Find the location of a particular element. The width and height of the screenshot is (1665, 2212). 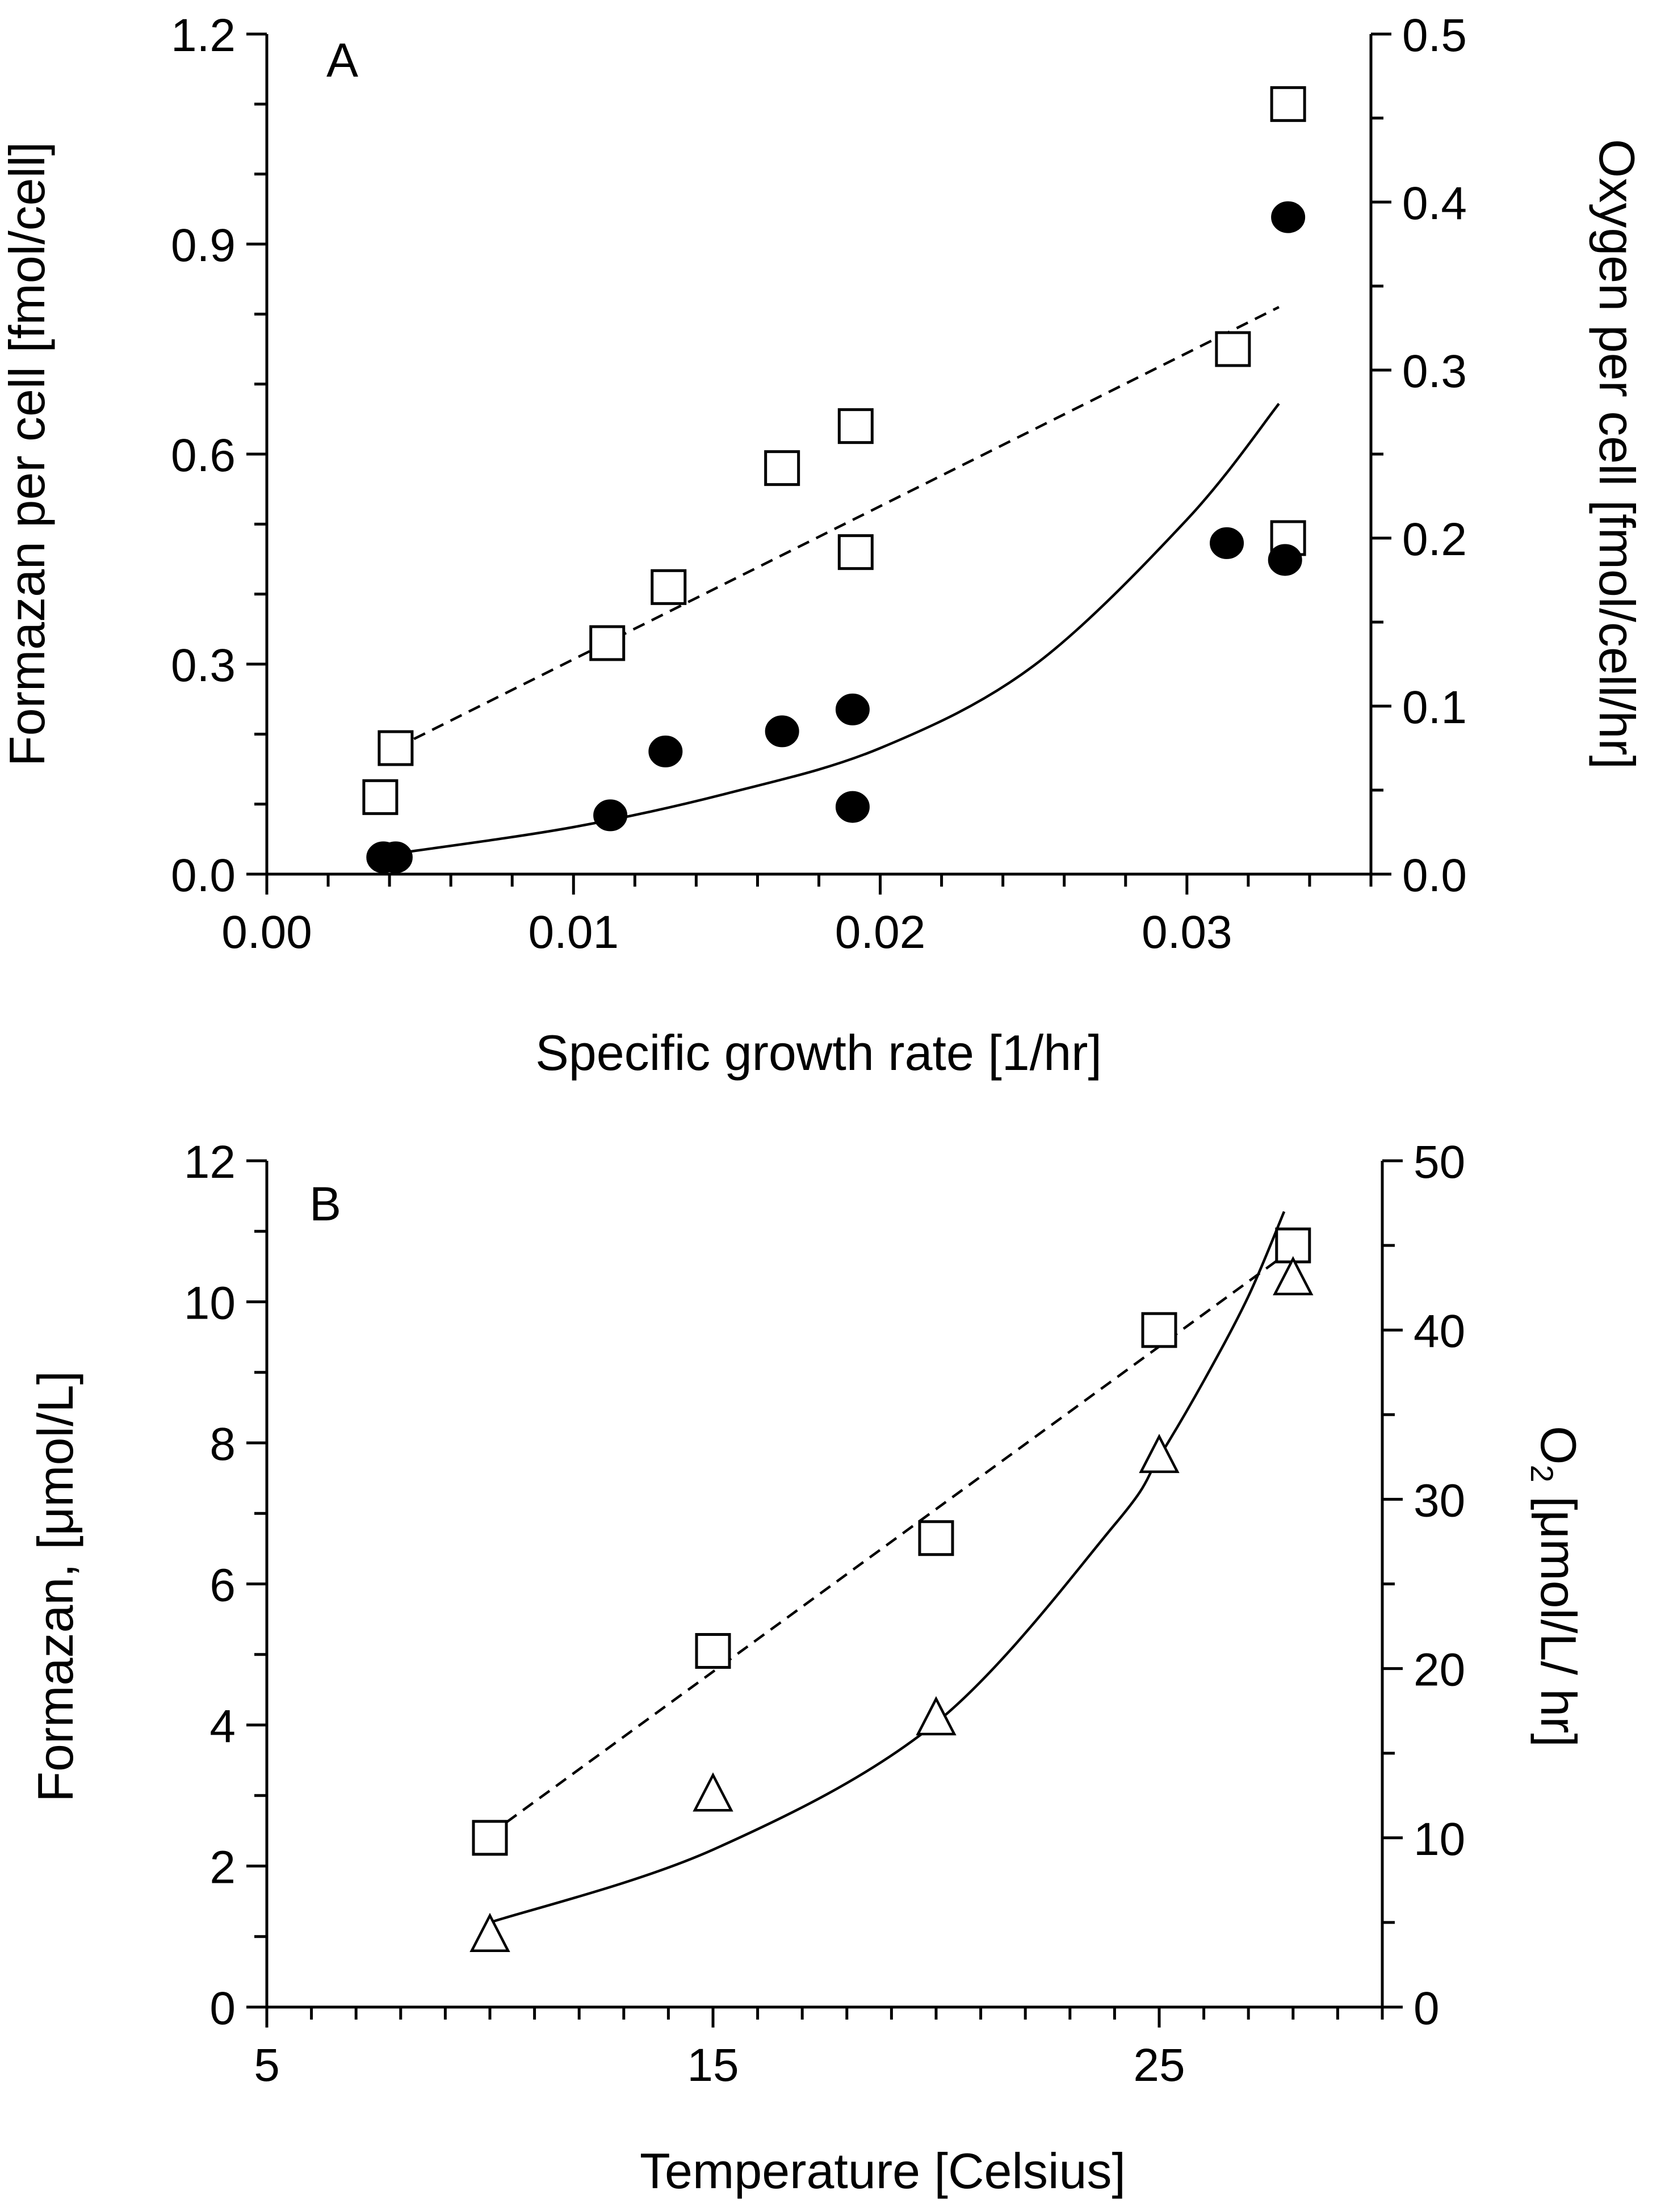

panel-b-right-y-axis-title: O2 [μmol/L/ hr] is located at coordinates (1555, 1586).